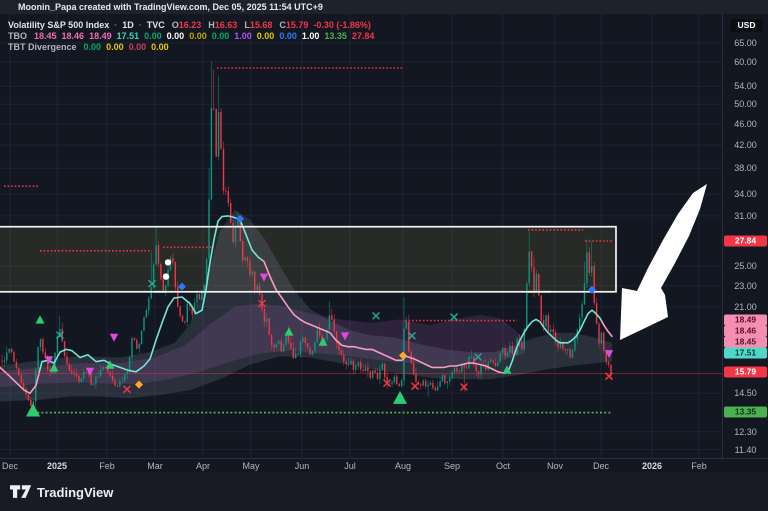 The height and width of the screenshot is (511, 768). Describe the element at coordinates (452, 466) in the screenshot. I see `time-scale-label: Sep` at that location.